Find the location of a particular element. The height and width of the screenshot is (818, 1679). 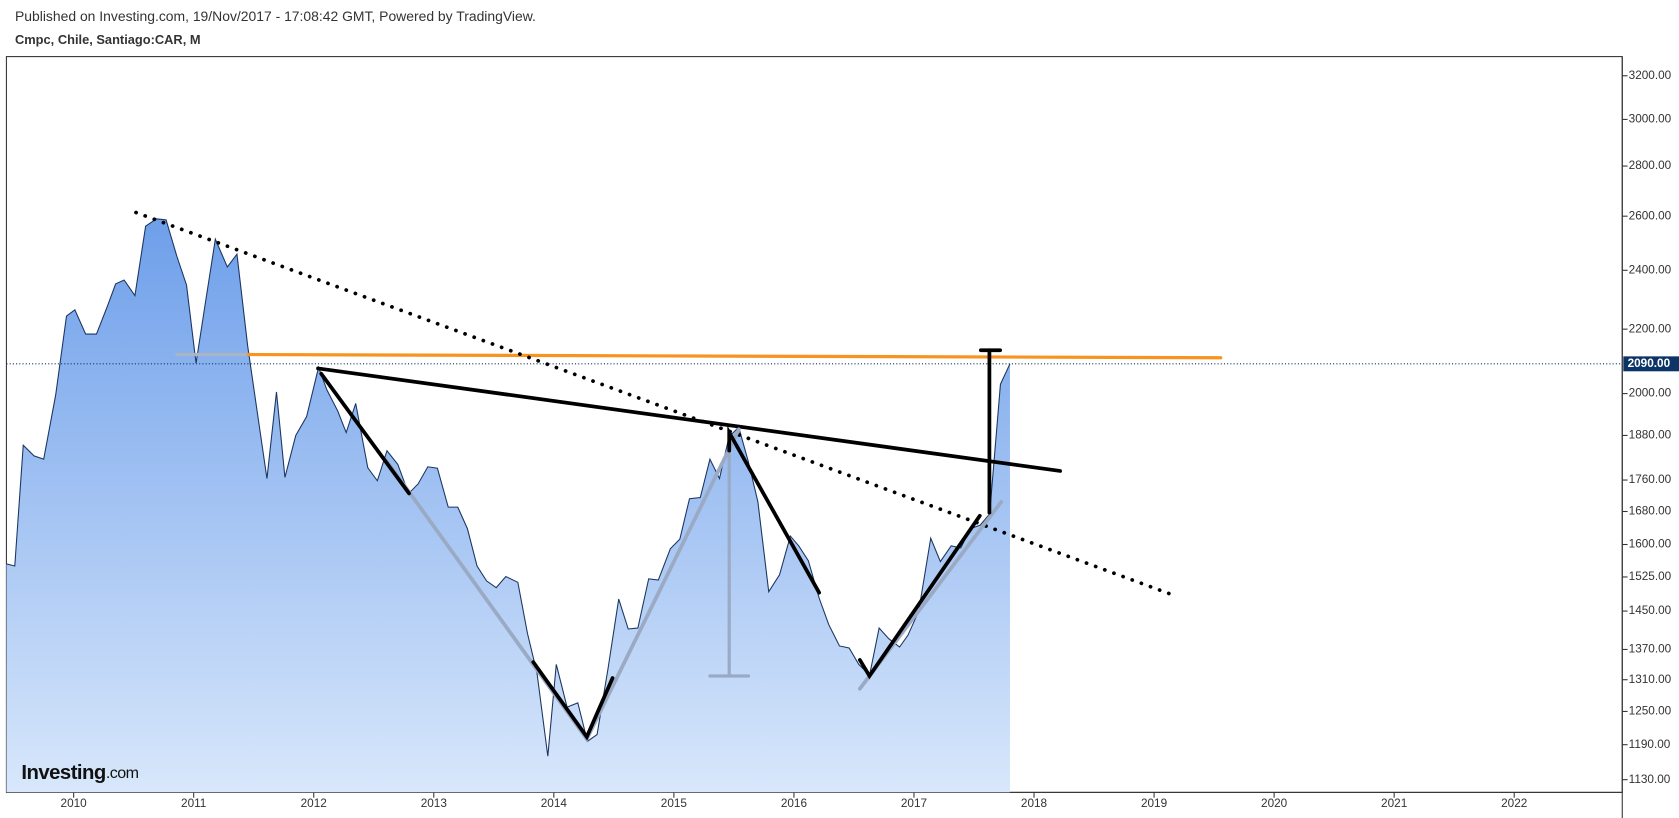

watermark-brand: Investing is located at coordinates (63, 774).